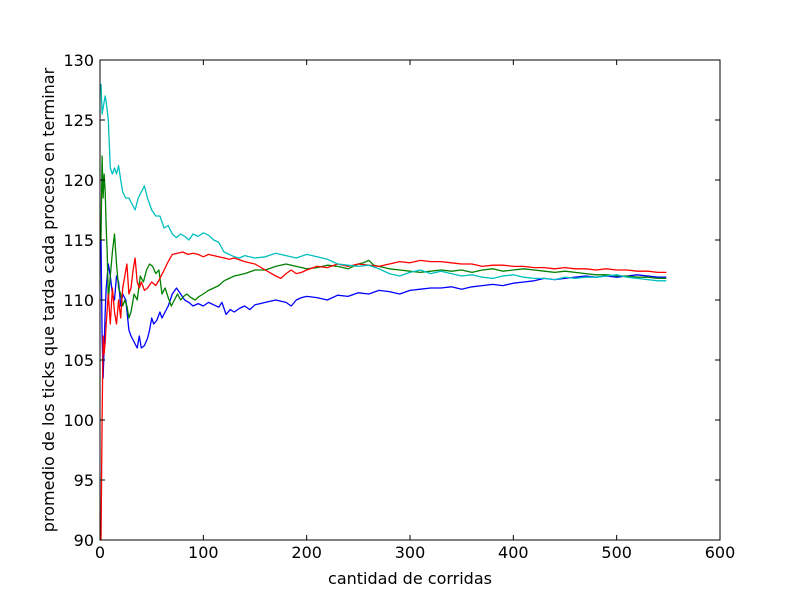 The width and height of the screenshot is (800, 600). I want to click on y-tick-label: 125, so click(78, 120).